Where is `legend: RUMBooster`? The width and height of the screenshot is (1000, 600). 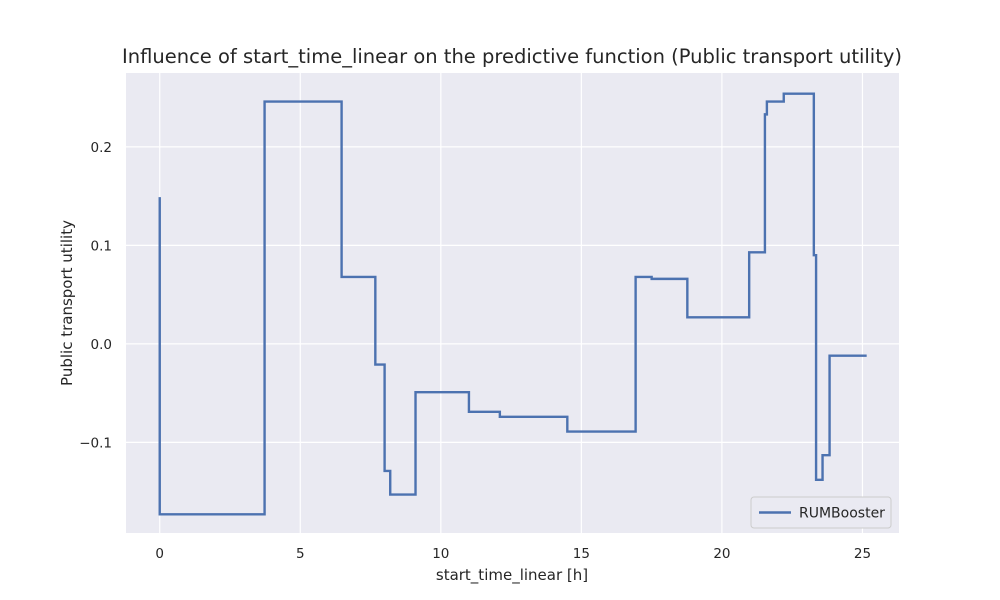 legend: RUMBooster is located at coordinates (821, 512).